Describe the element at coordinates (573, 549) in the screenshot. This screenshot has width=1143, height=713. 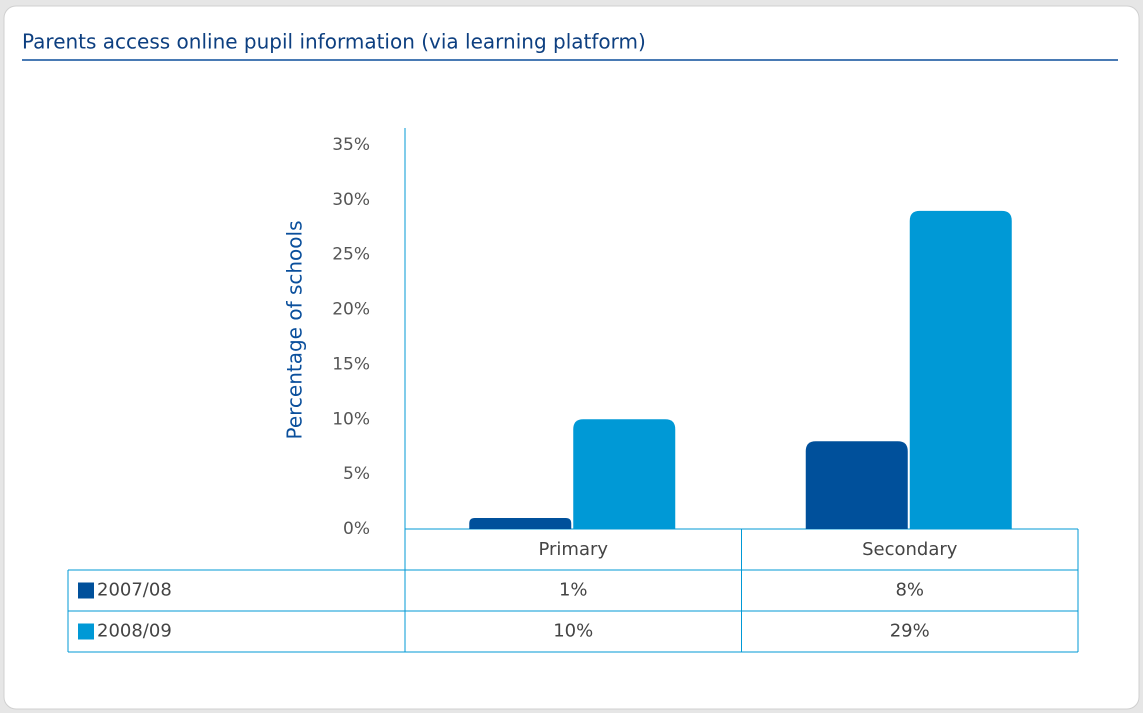
I see `x-tick-label: Primary` at that location.